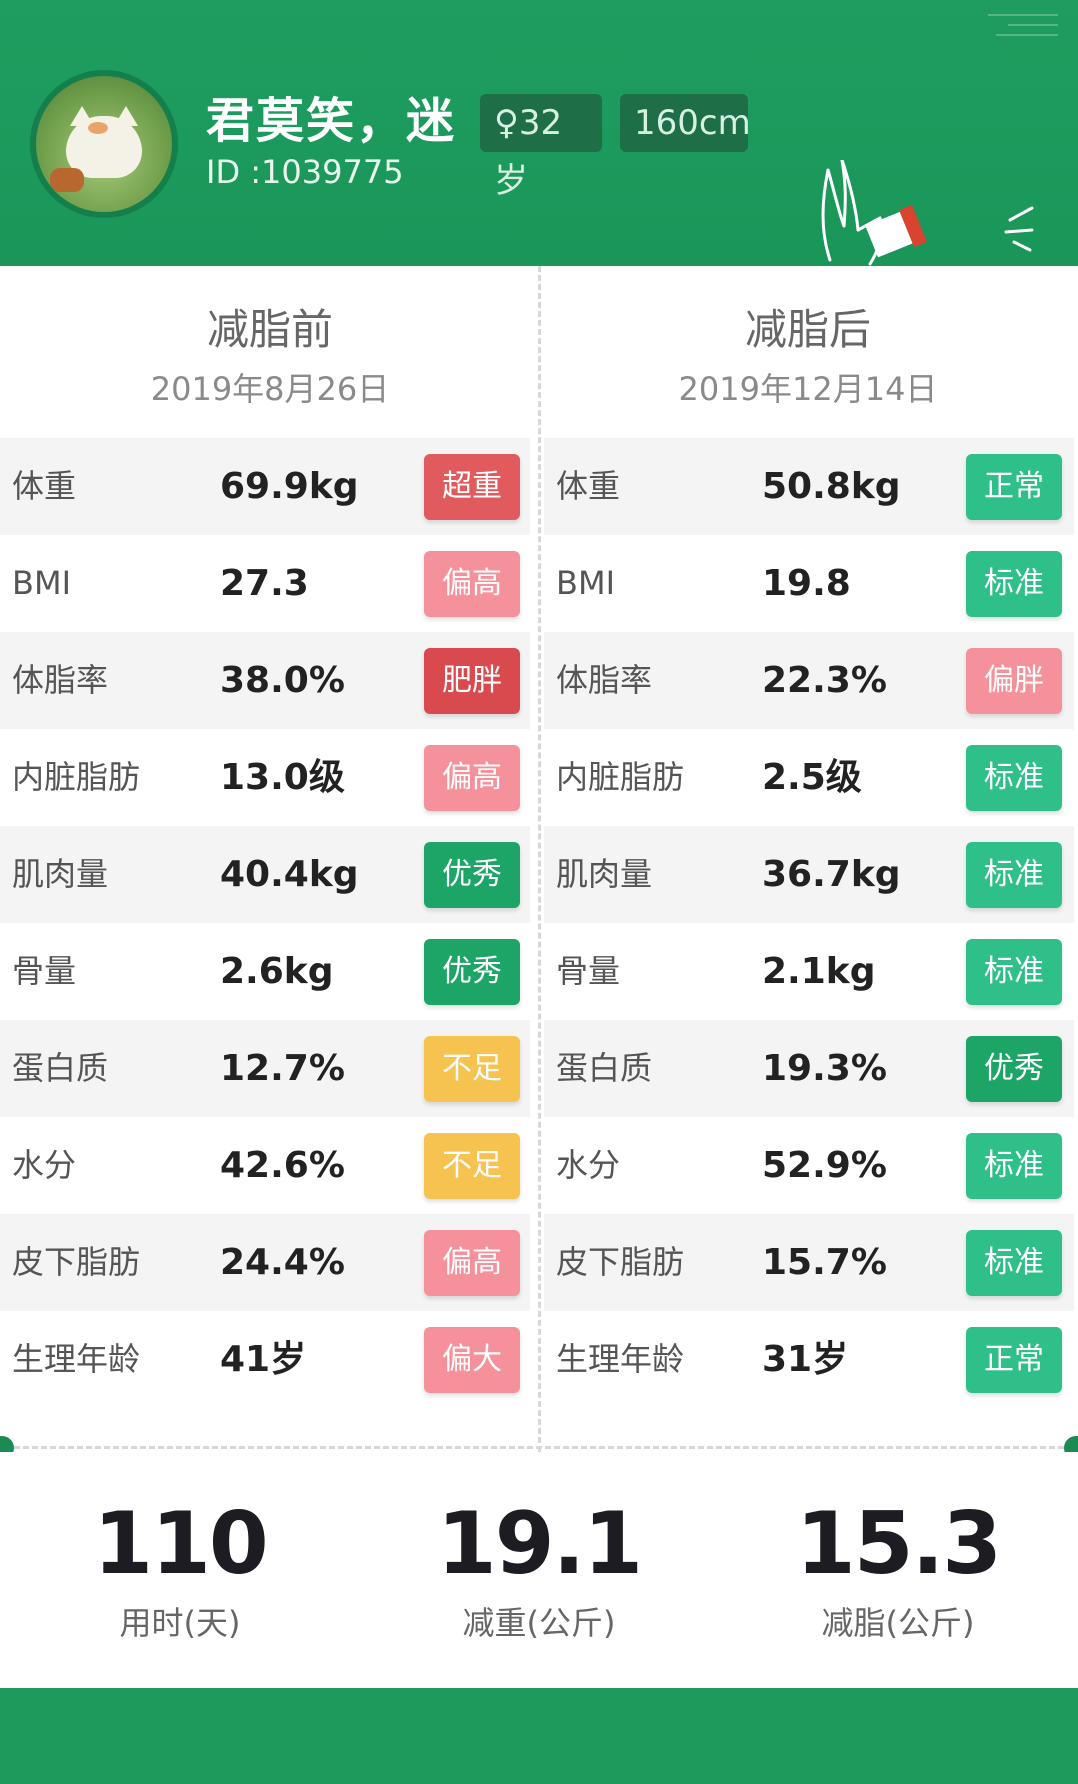  What do you see at coordinates (685, 123) in the screenshot?
I see `height-tag: 160cm` at bounding box center [685, 123].